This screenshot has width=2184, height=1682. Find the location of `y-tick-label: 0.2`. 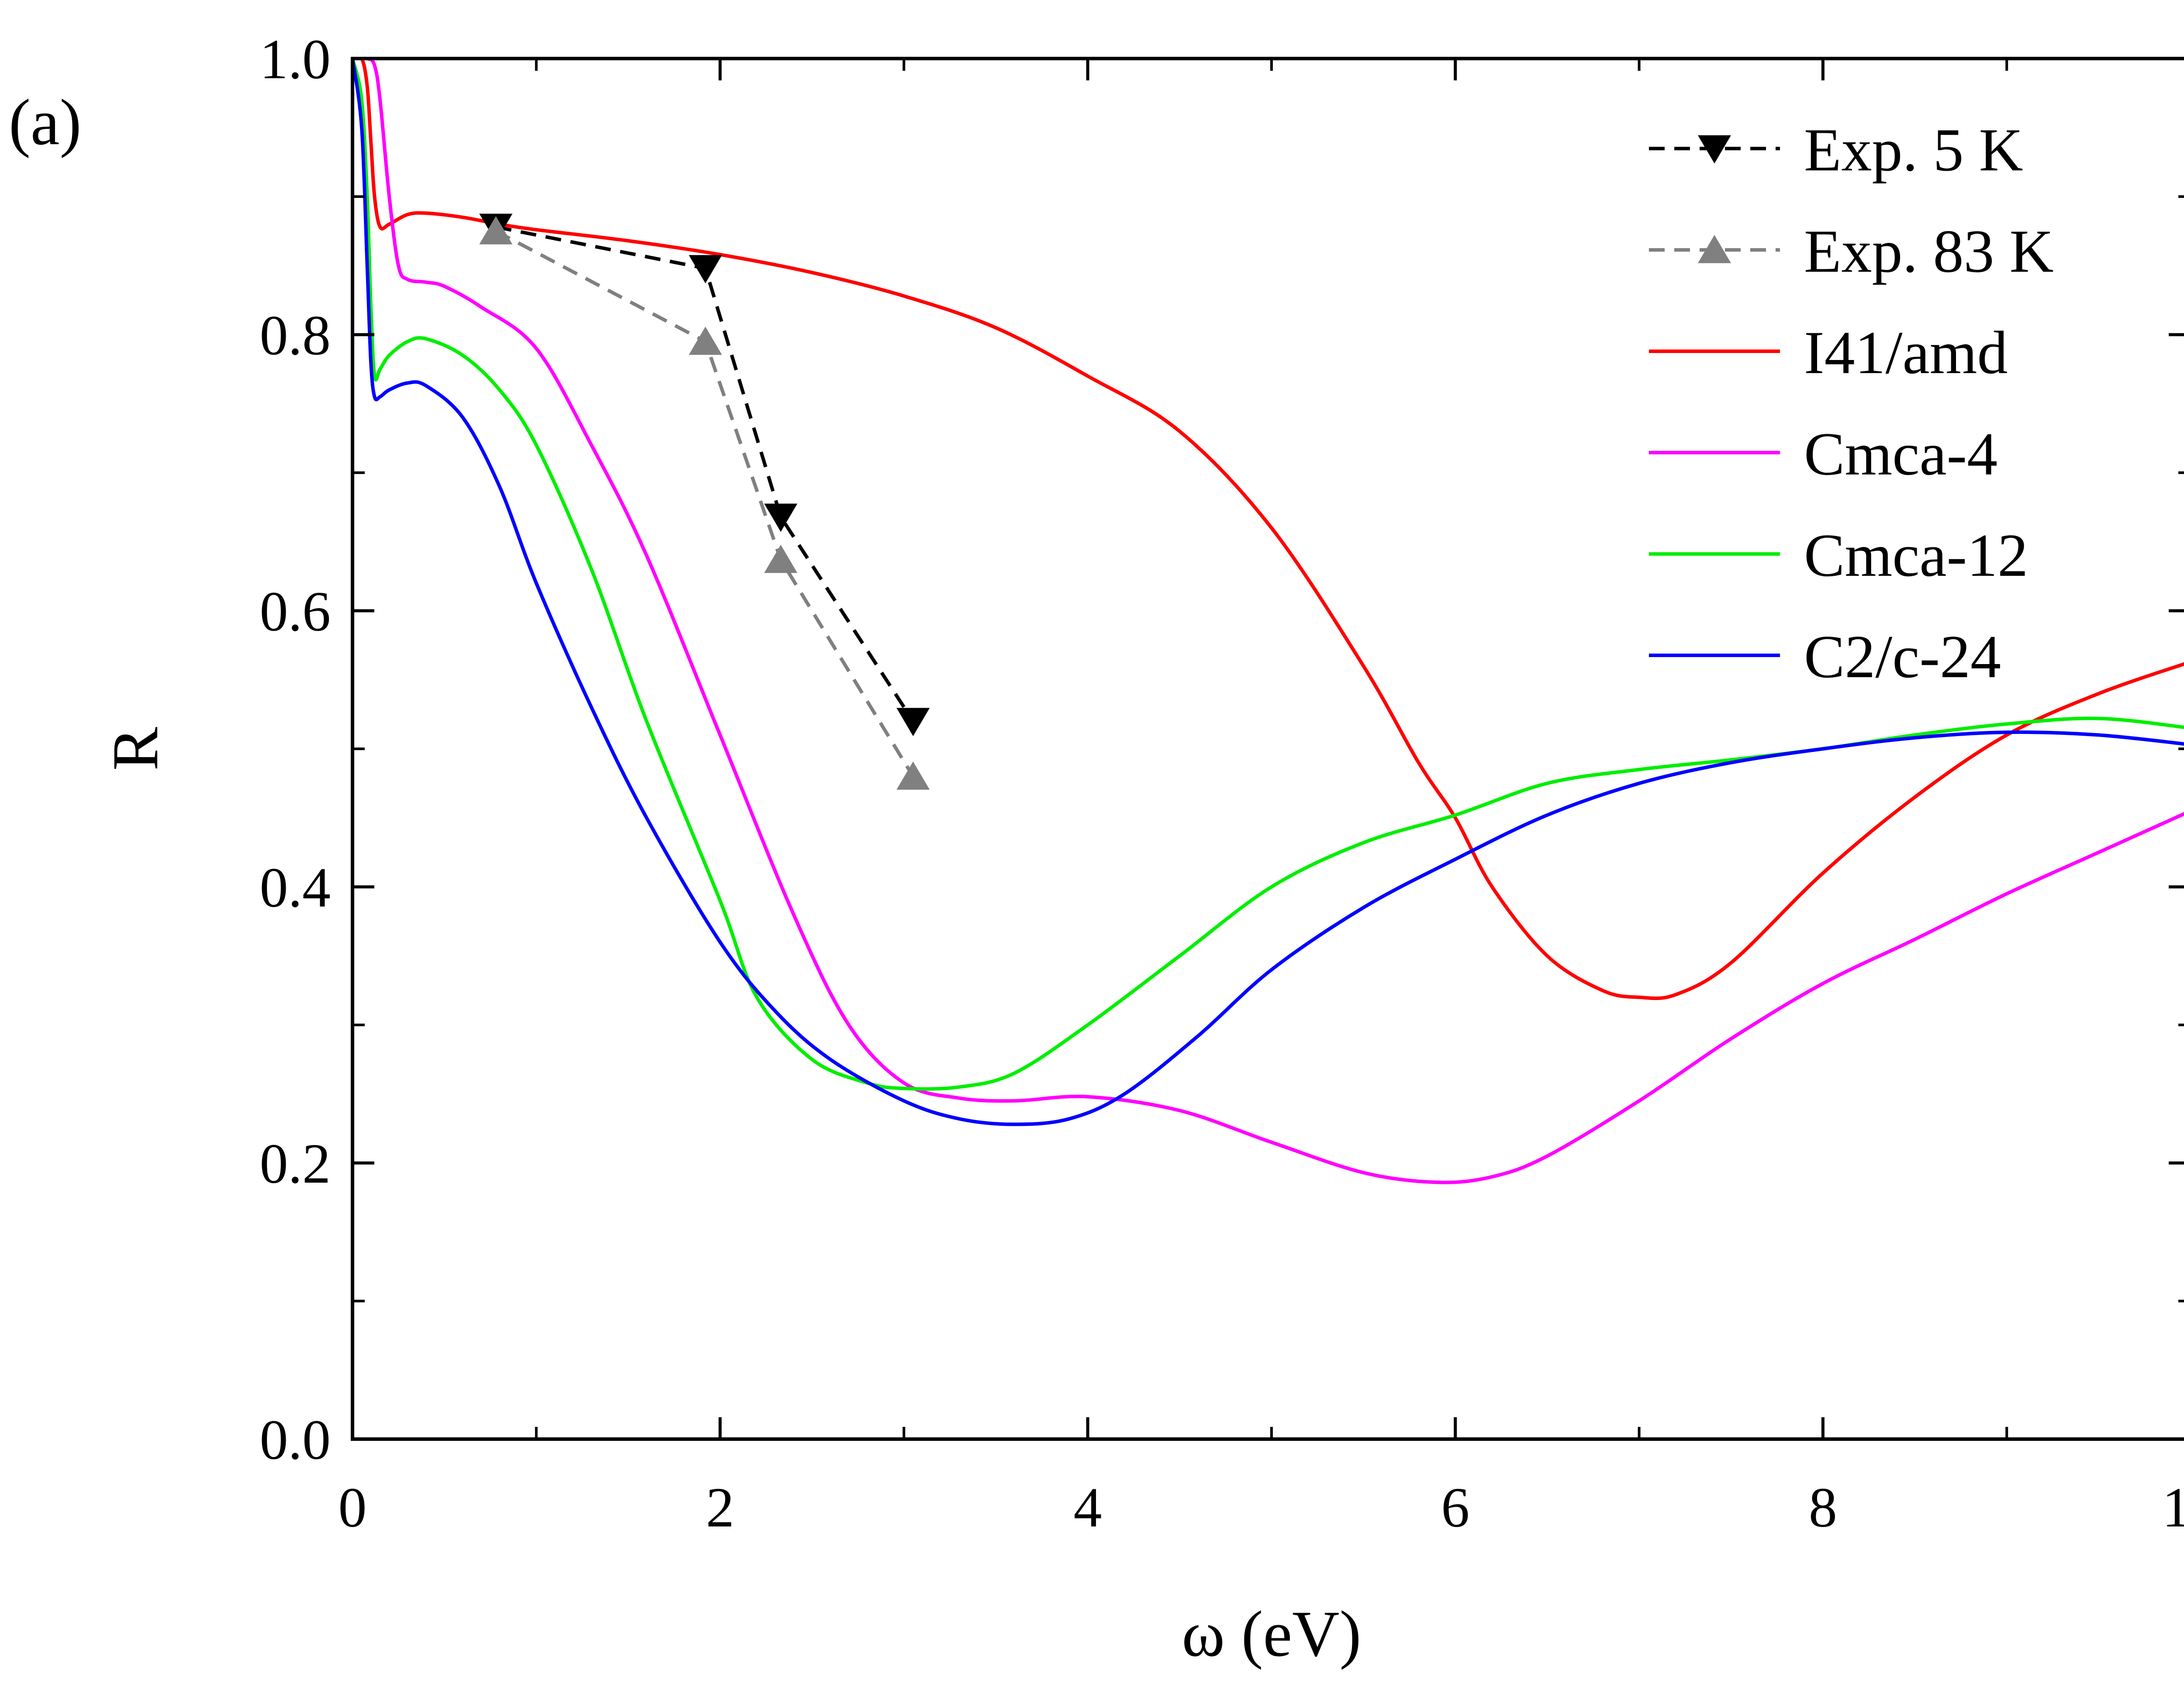

y-tick-label: 0.2 is located at coordinates (295, 1163).